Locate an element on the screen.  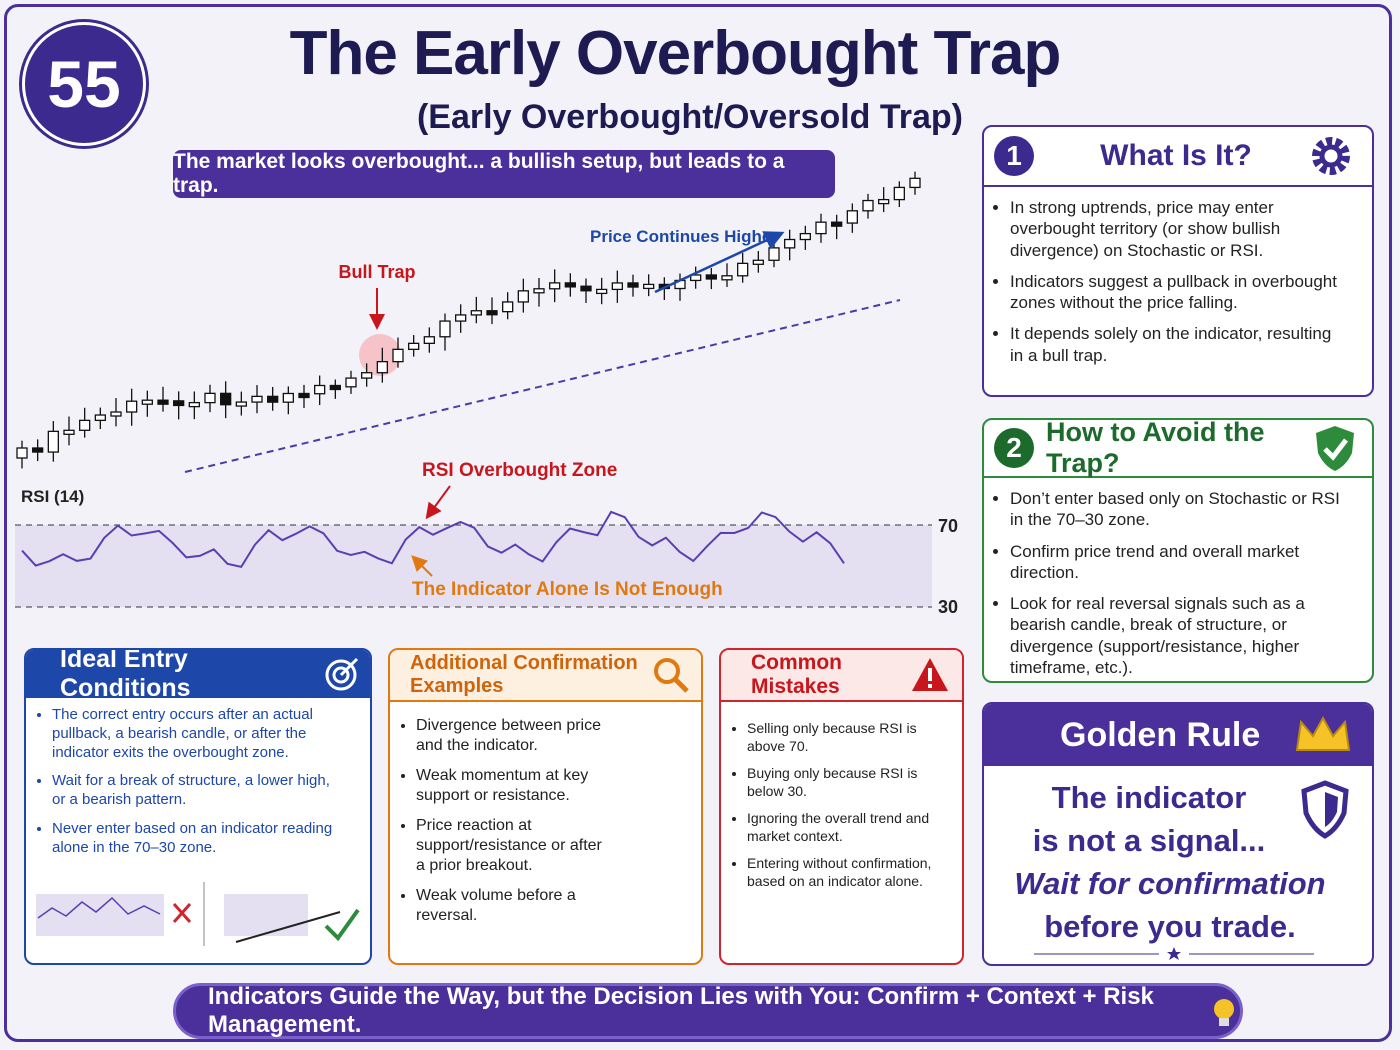
warning-icon is located at coordinates (930, 674).